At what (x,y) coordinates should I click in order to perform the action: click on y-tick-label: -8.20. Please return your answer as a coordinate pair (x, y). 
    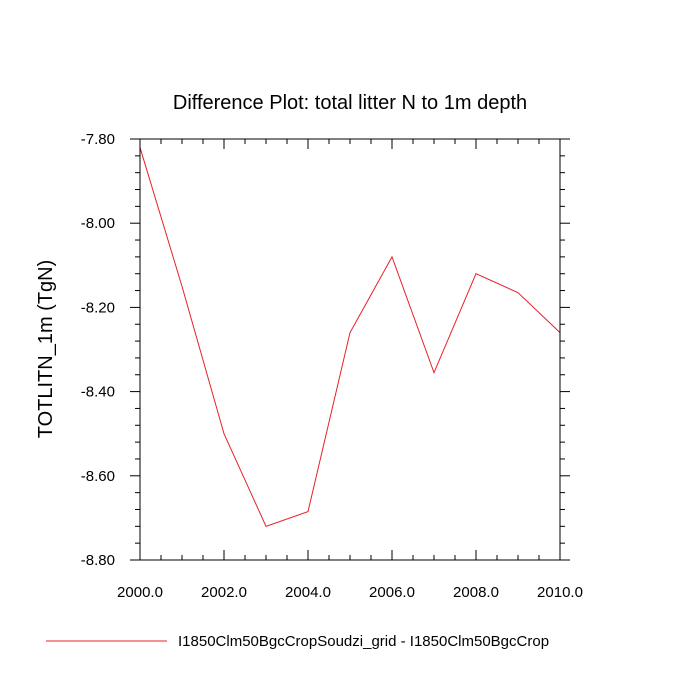
    Looking at the image, I should click on (98, 307).